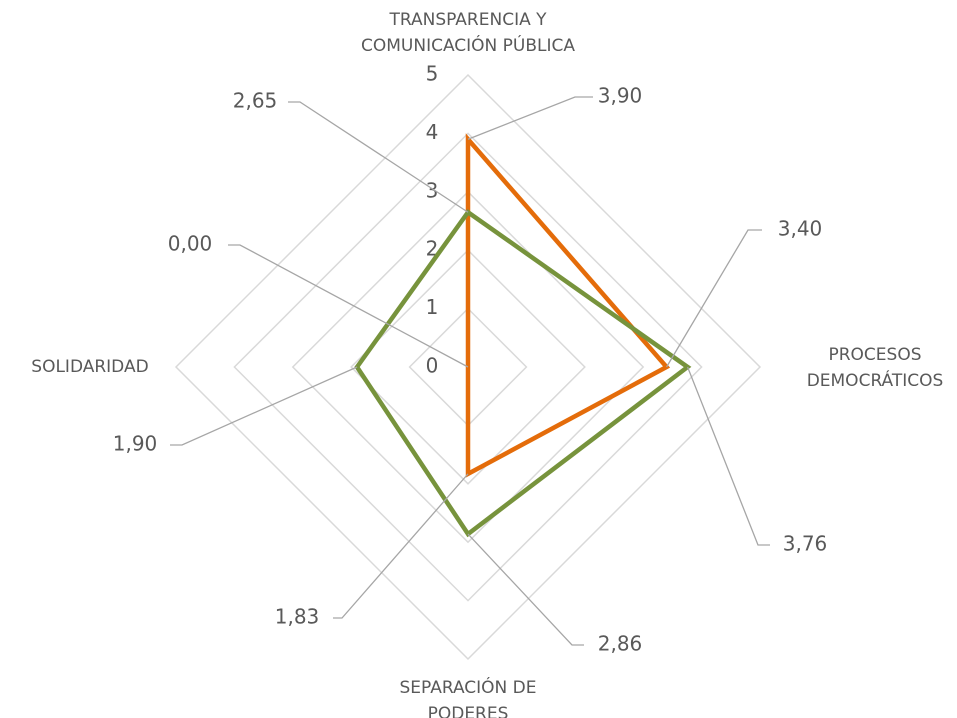  What do you see at coordinates (875, 380) in the screenshot?
I see `category-label: DEMOCRÁTICOS` at bounding box center [875, 380].